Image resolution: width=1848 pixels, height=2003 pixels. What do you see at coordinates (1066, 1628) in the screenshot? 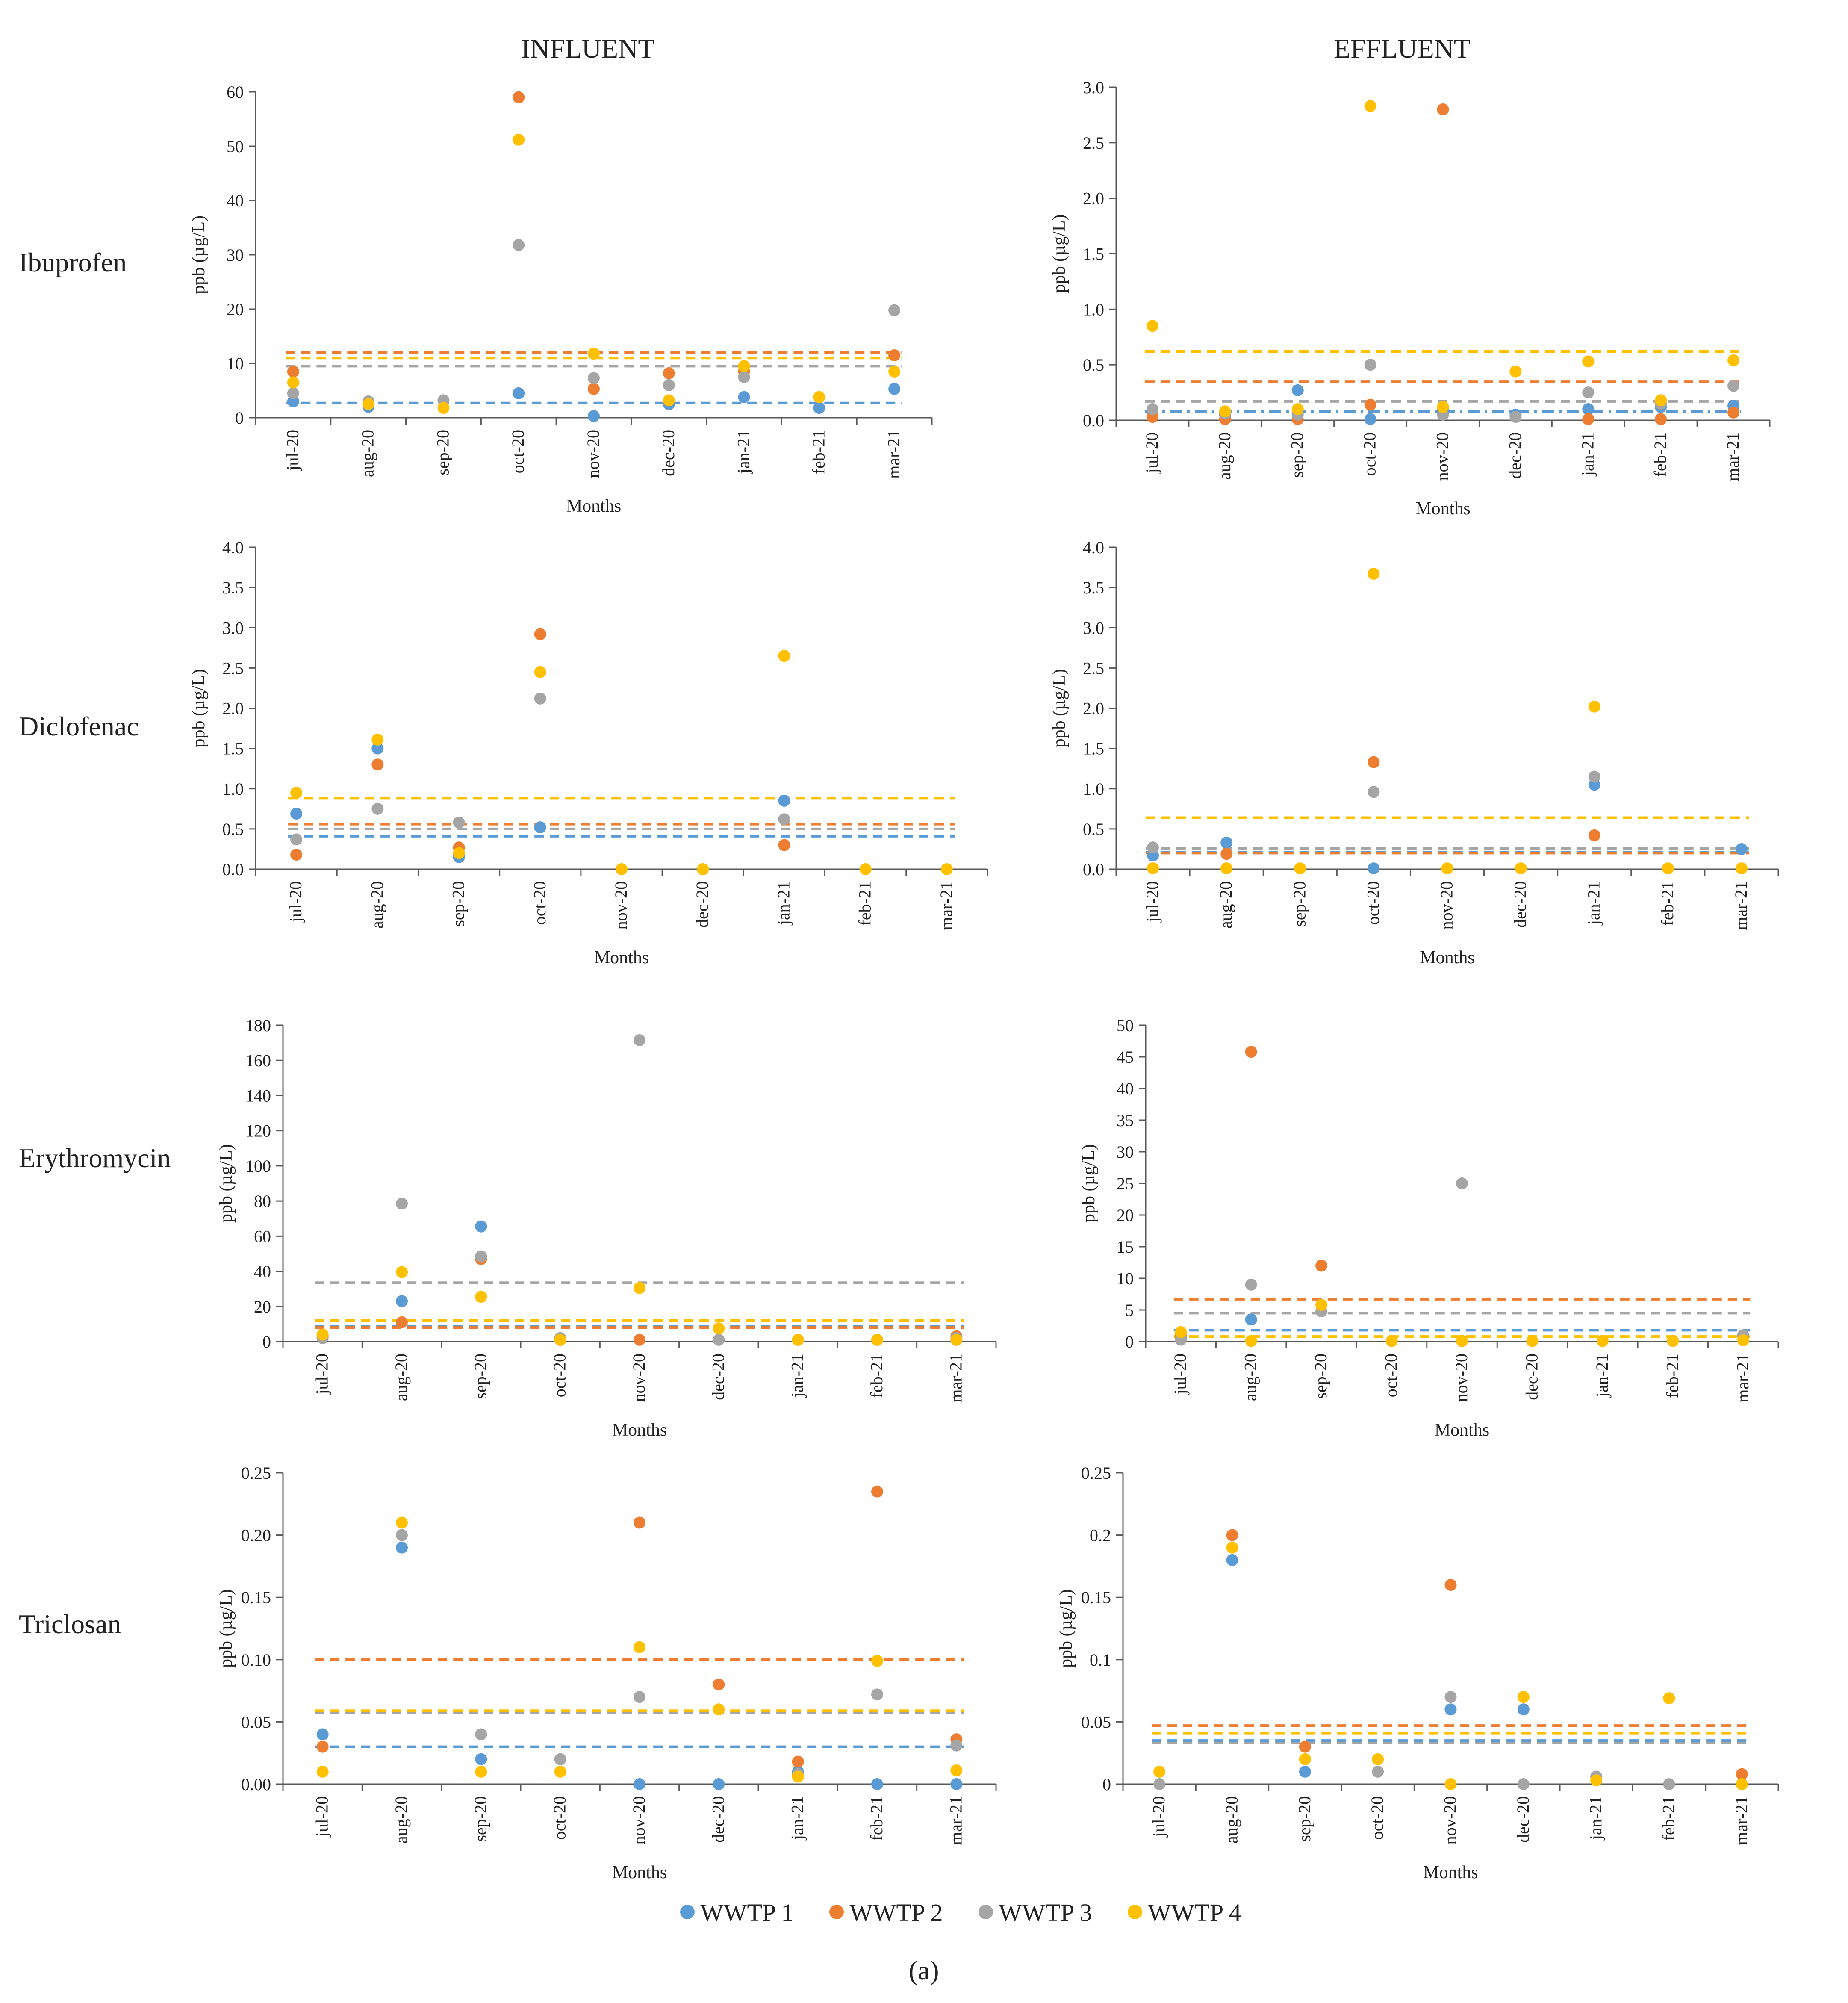
I see `y-axis-title: ppb (µg/L)` at bounding box center [1066, 1628].